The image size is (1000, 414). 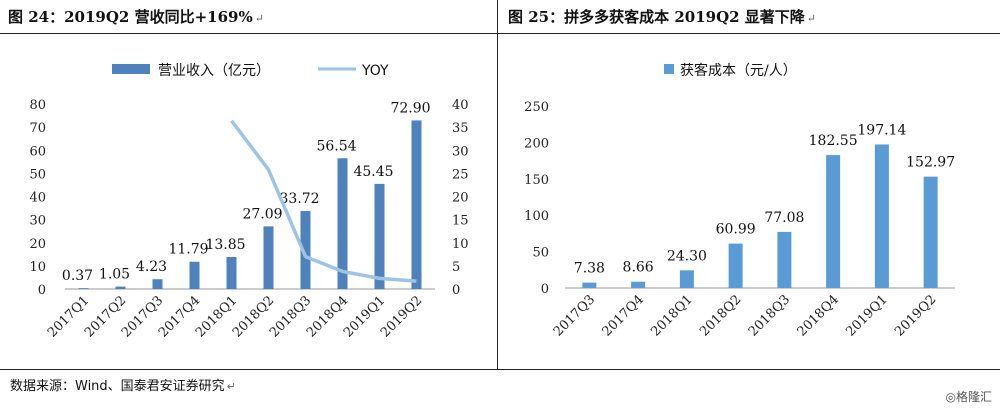 What do you see at coordinates (669, 69) in the screenshot?
I see `legend-swatch-cost` at bounding box center [669, 69].